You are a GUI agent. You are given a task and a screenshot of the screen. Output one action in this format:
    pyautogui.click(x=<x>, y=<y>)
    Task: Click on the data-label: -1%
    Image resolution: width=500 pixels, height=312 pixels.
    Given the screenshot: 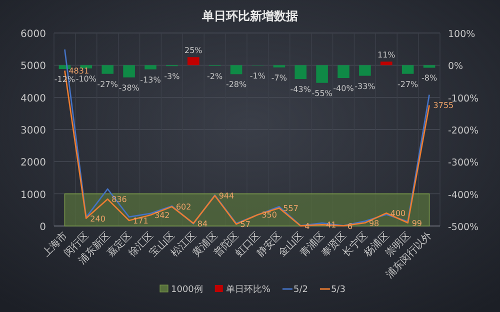 What is the action you would take?
    pyautogui.click(x=258, y=75)
    